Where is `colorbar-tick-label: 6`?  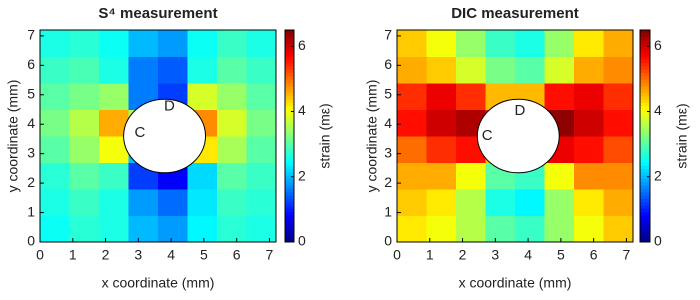
colorbar-tick-label: 6 is located at coordinates (658, 45).